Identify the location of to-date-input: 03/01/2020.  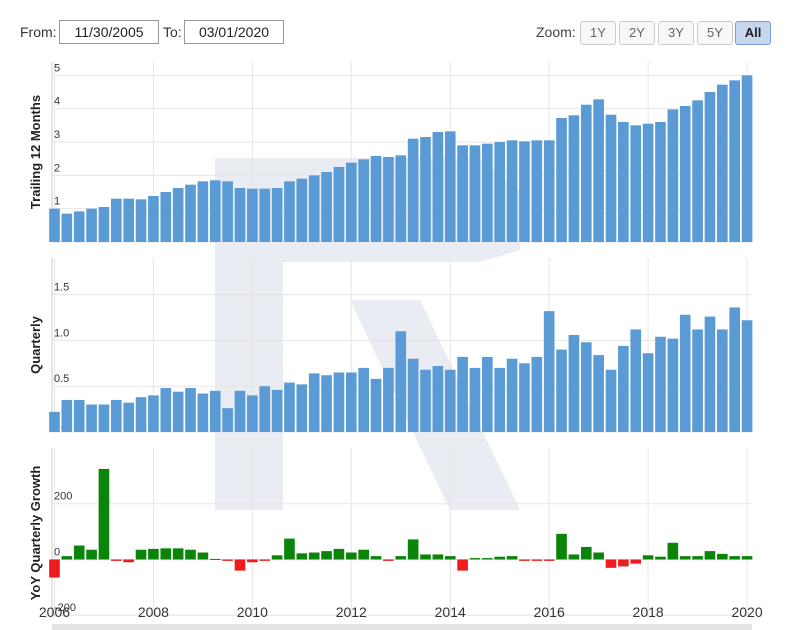
(234, 32).